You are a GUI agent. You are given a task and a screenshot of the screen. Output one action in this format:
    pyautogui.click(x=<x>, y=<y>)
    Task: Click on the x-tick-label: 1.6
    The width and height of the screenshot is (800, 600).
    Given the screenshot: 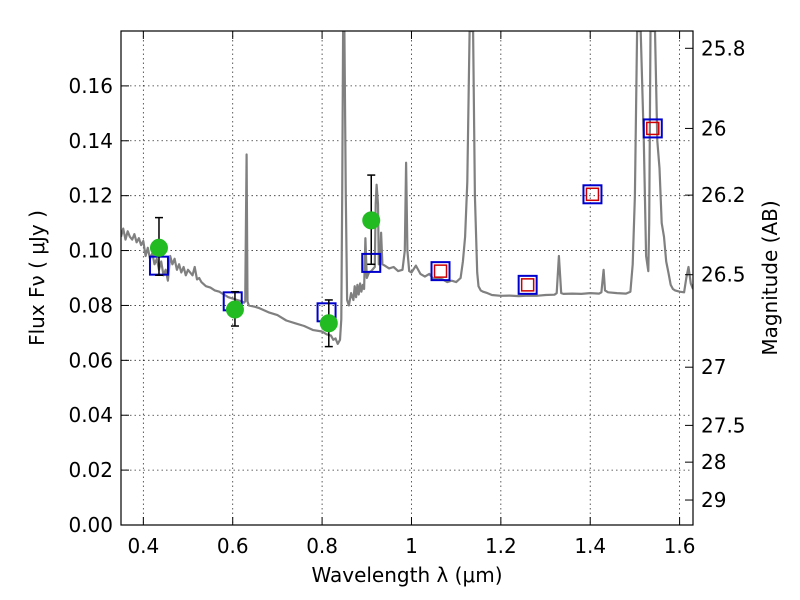 What is the action you would take?
    pyautogui.click(x=680, y=546)
    